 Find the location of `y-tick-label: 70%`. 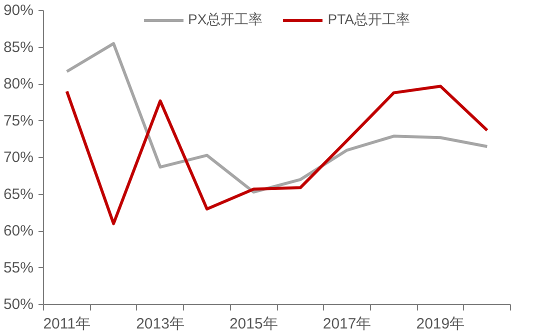

y-tick-label: 70% is located at coordinates (18, 157).